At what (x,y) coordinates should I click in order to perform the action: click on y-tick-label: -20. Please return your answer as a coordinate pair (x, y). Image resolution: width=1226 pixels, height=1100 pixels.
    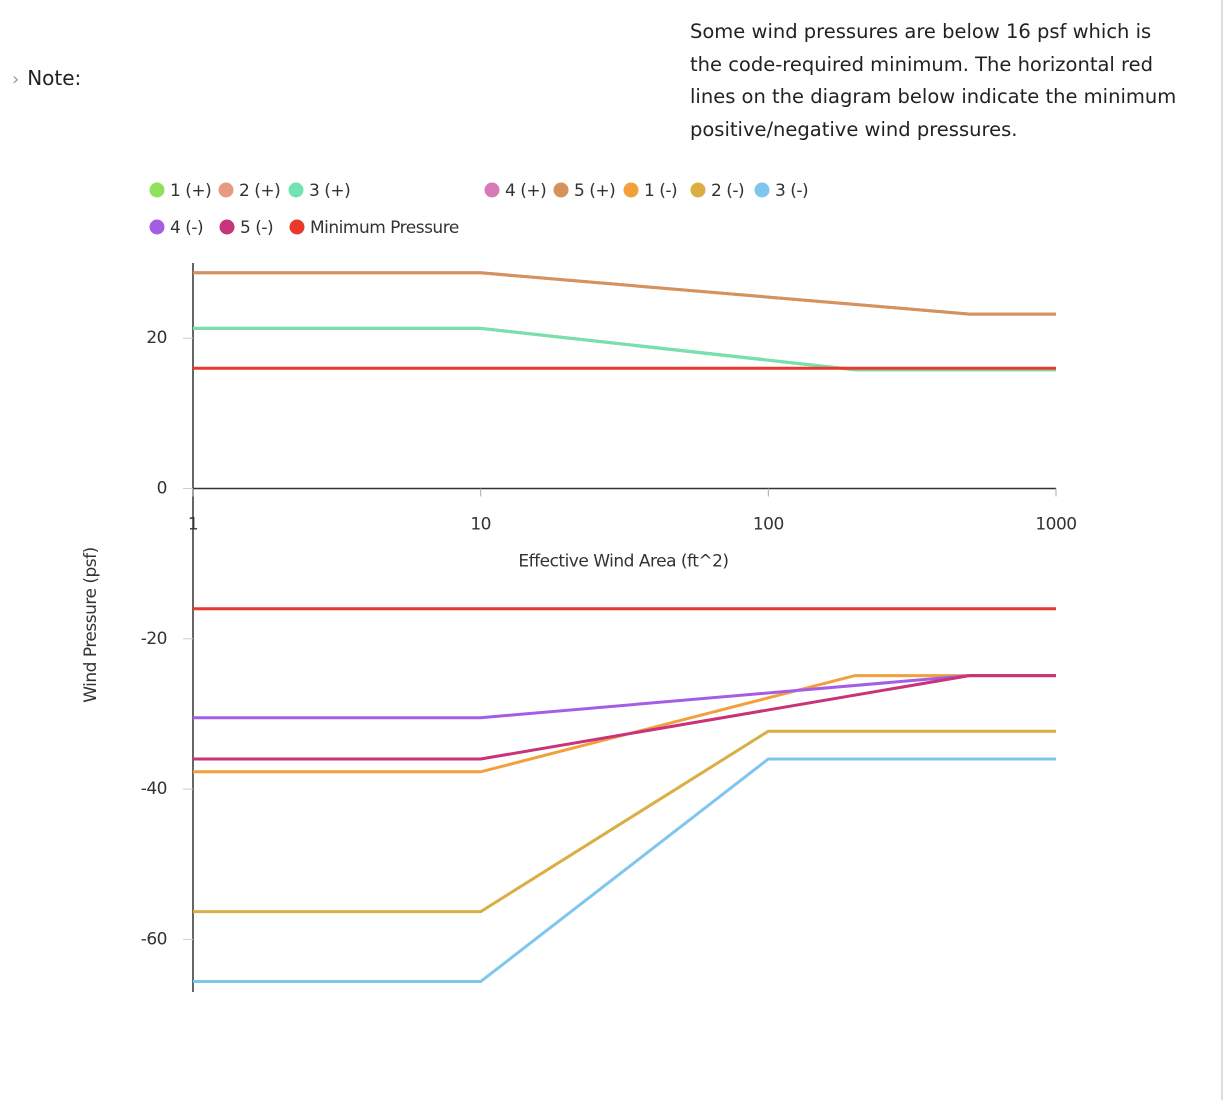
    Looking at the image, I should click on (154, 639).